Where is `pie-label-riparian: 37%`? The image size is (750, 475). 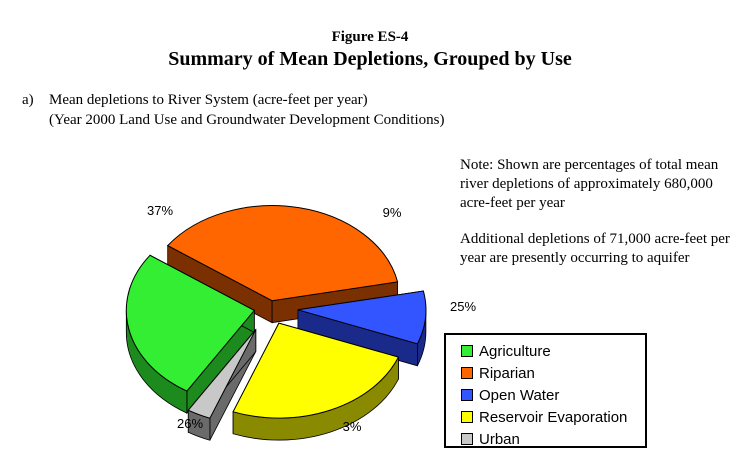
pie-label-riparian: 37% is located at coordinates (160, 210).